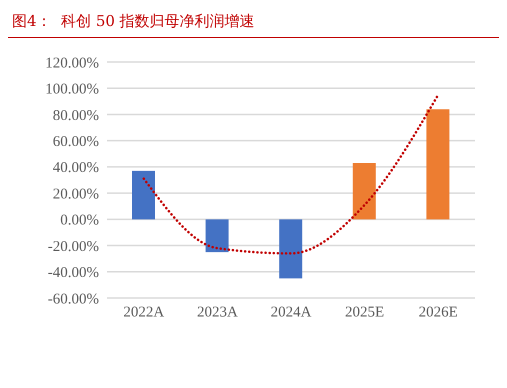  What do you see at coordinates (72, 63) in the screenshot?
I see `y-tick-label: 120.00%` at bounding box center [72, 63].